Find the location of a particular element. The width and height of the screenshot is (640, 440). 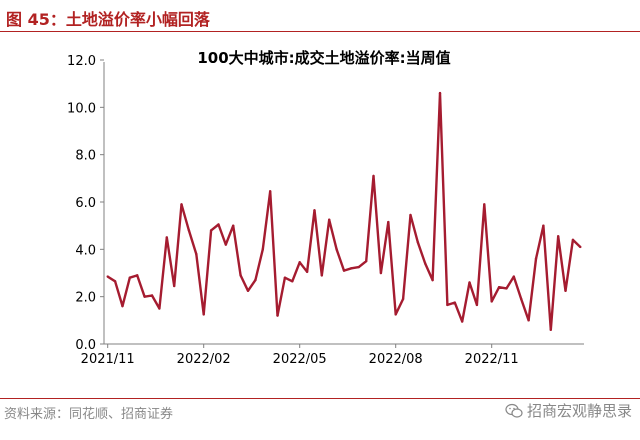

x-tick-label: 2022/11 is located at coordinates (492, 359).